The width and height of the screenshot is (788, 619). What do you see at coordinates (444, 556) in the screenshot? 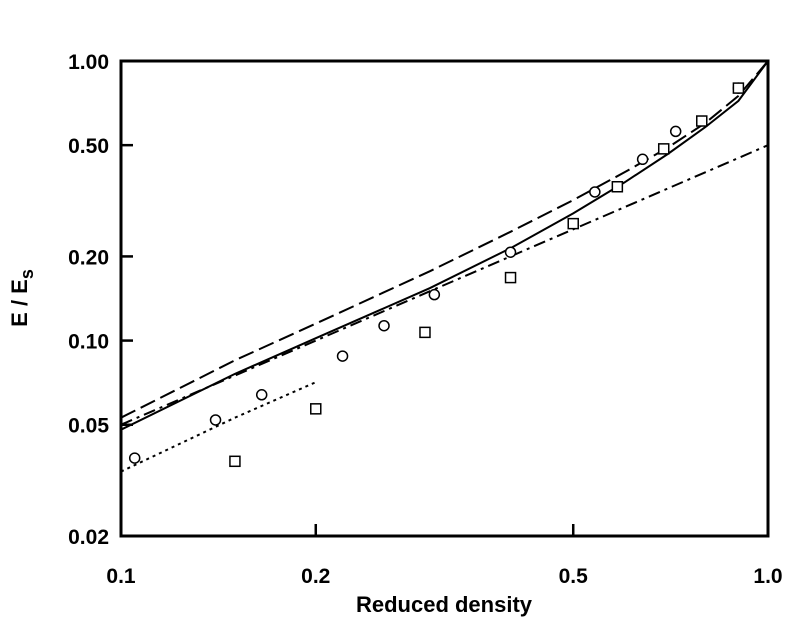
I see `x-axis-ticks: 0.1 0.2 0.5 1.0` at bounding box center [444, 556].